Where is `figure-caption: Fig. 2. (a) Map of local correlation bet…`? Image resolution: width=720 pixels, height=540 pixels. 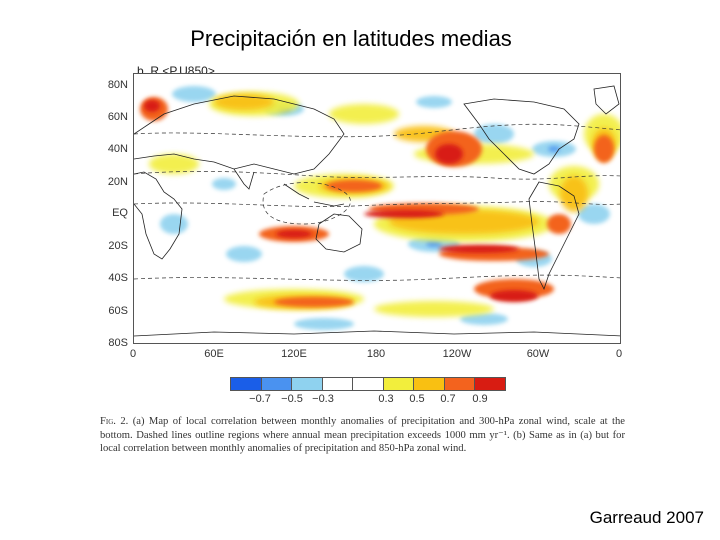 figure-caption: Fig. 2. (a) Map of local correlation bet… is located at coordinates (362, 435).